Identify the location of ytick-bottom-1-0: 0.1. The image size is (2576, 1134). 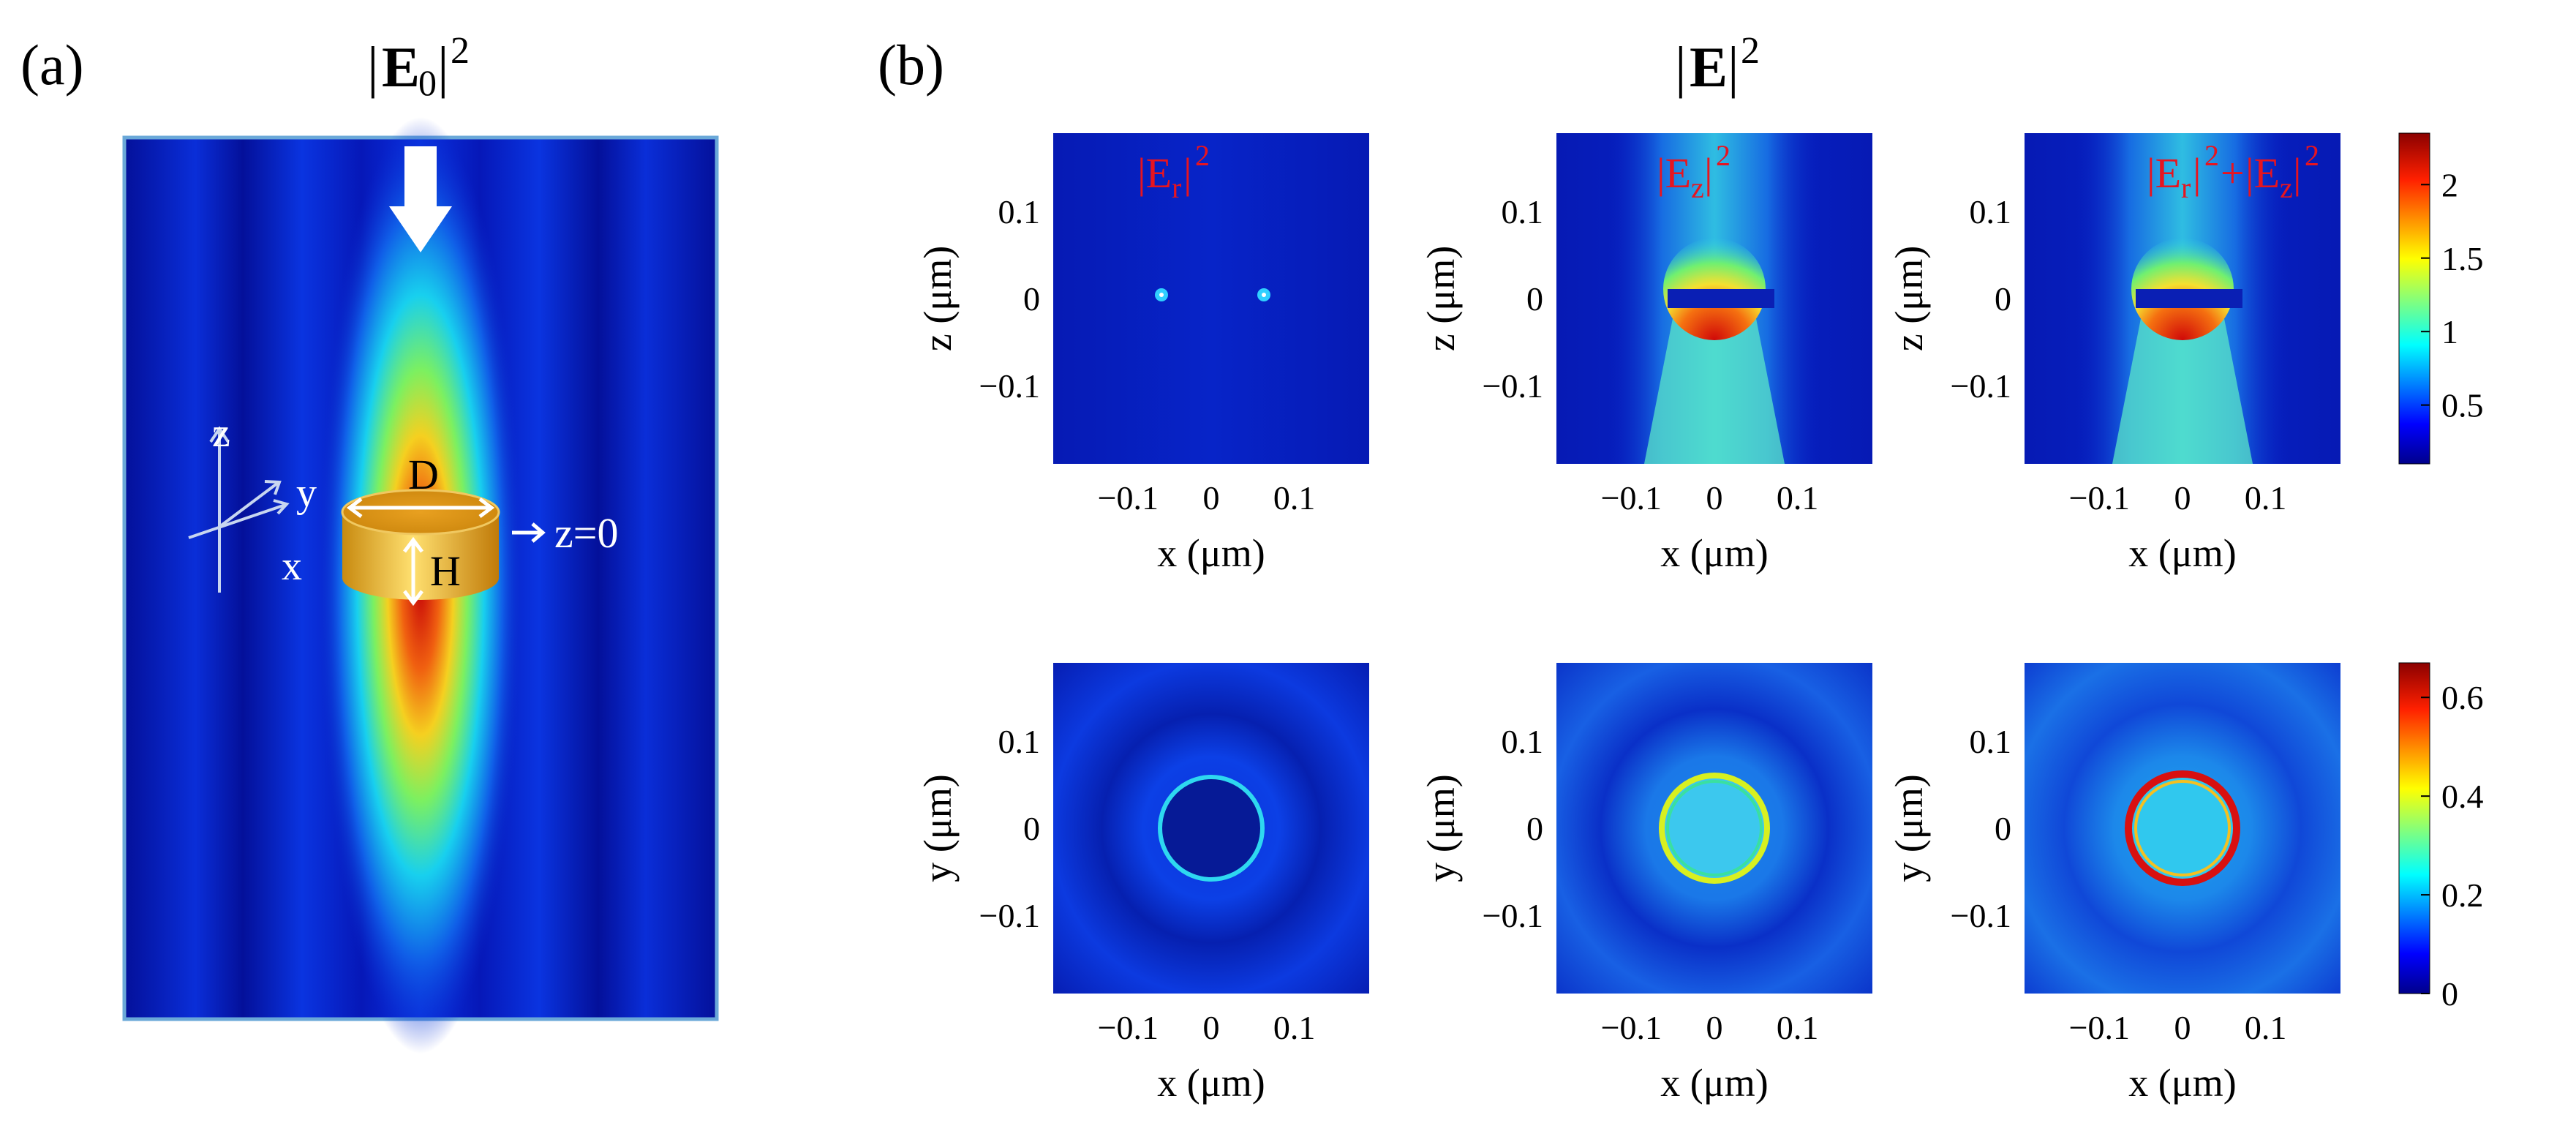
(1523, 741).